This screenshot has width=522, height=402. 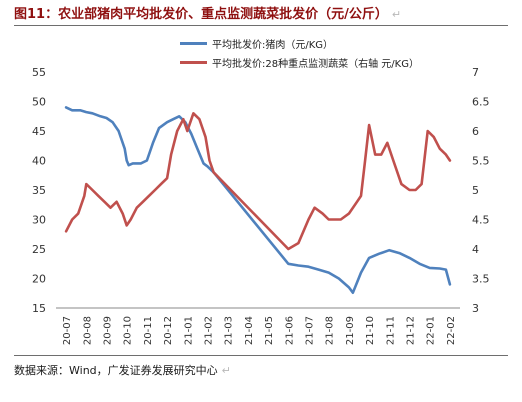 What do you see at coordinates (39, 102) in the screenshot?
I see `y-left-tick-label: 50` at bounding box center [39, 102].